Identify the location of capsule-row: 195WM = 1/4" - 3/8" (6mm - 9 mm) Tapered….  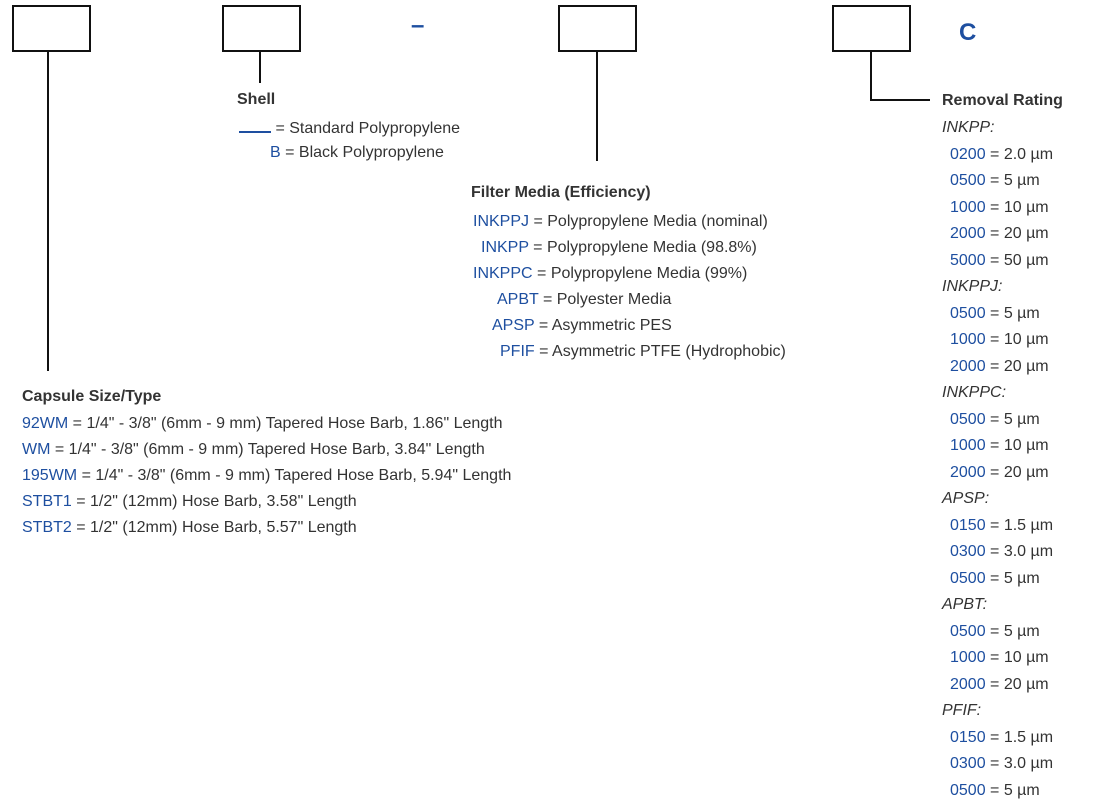
(266, 476).